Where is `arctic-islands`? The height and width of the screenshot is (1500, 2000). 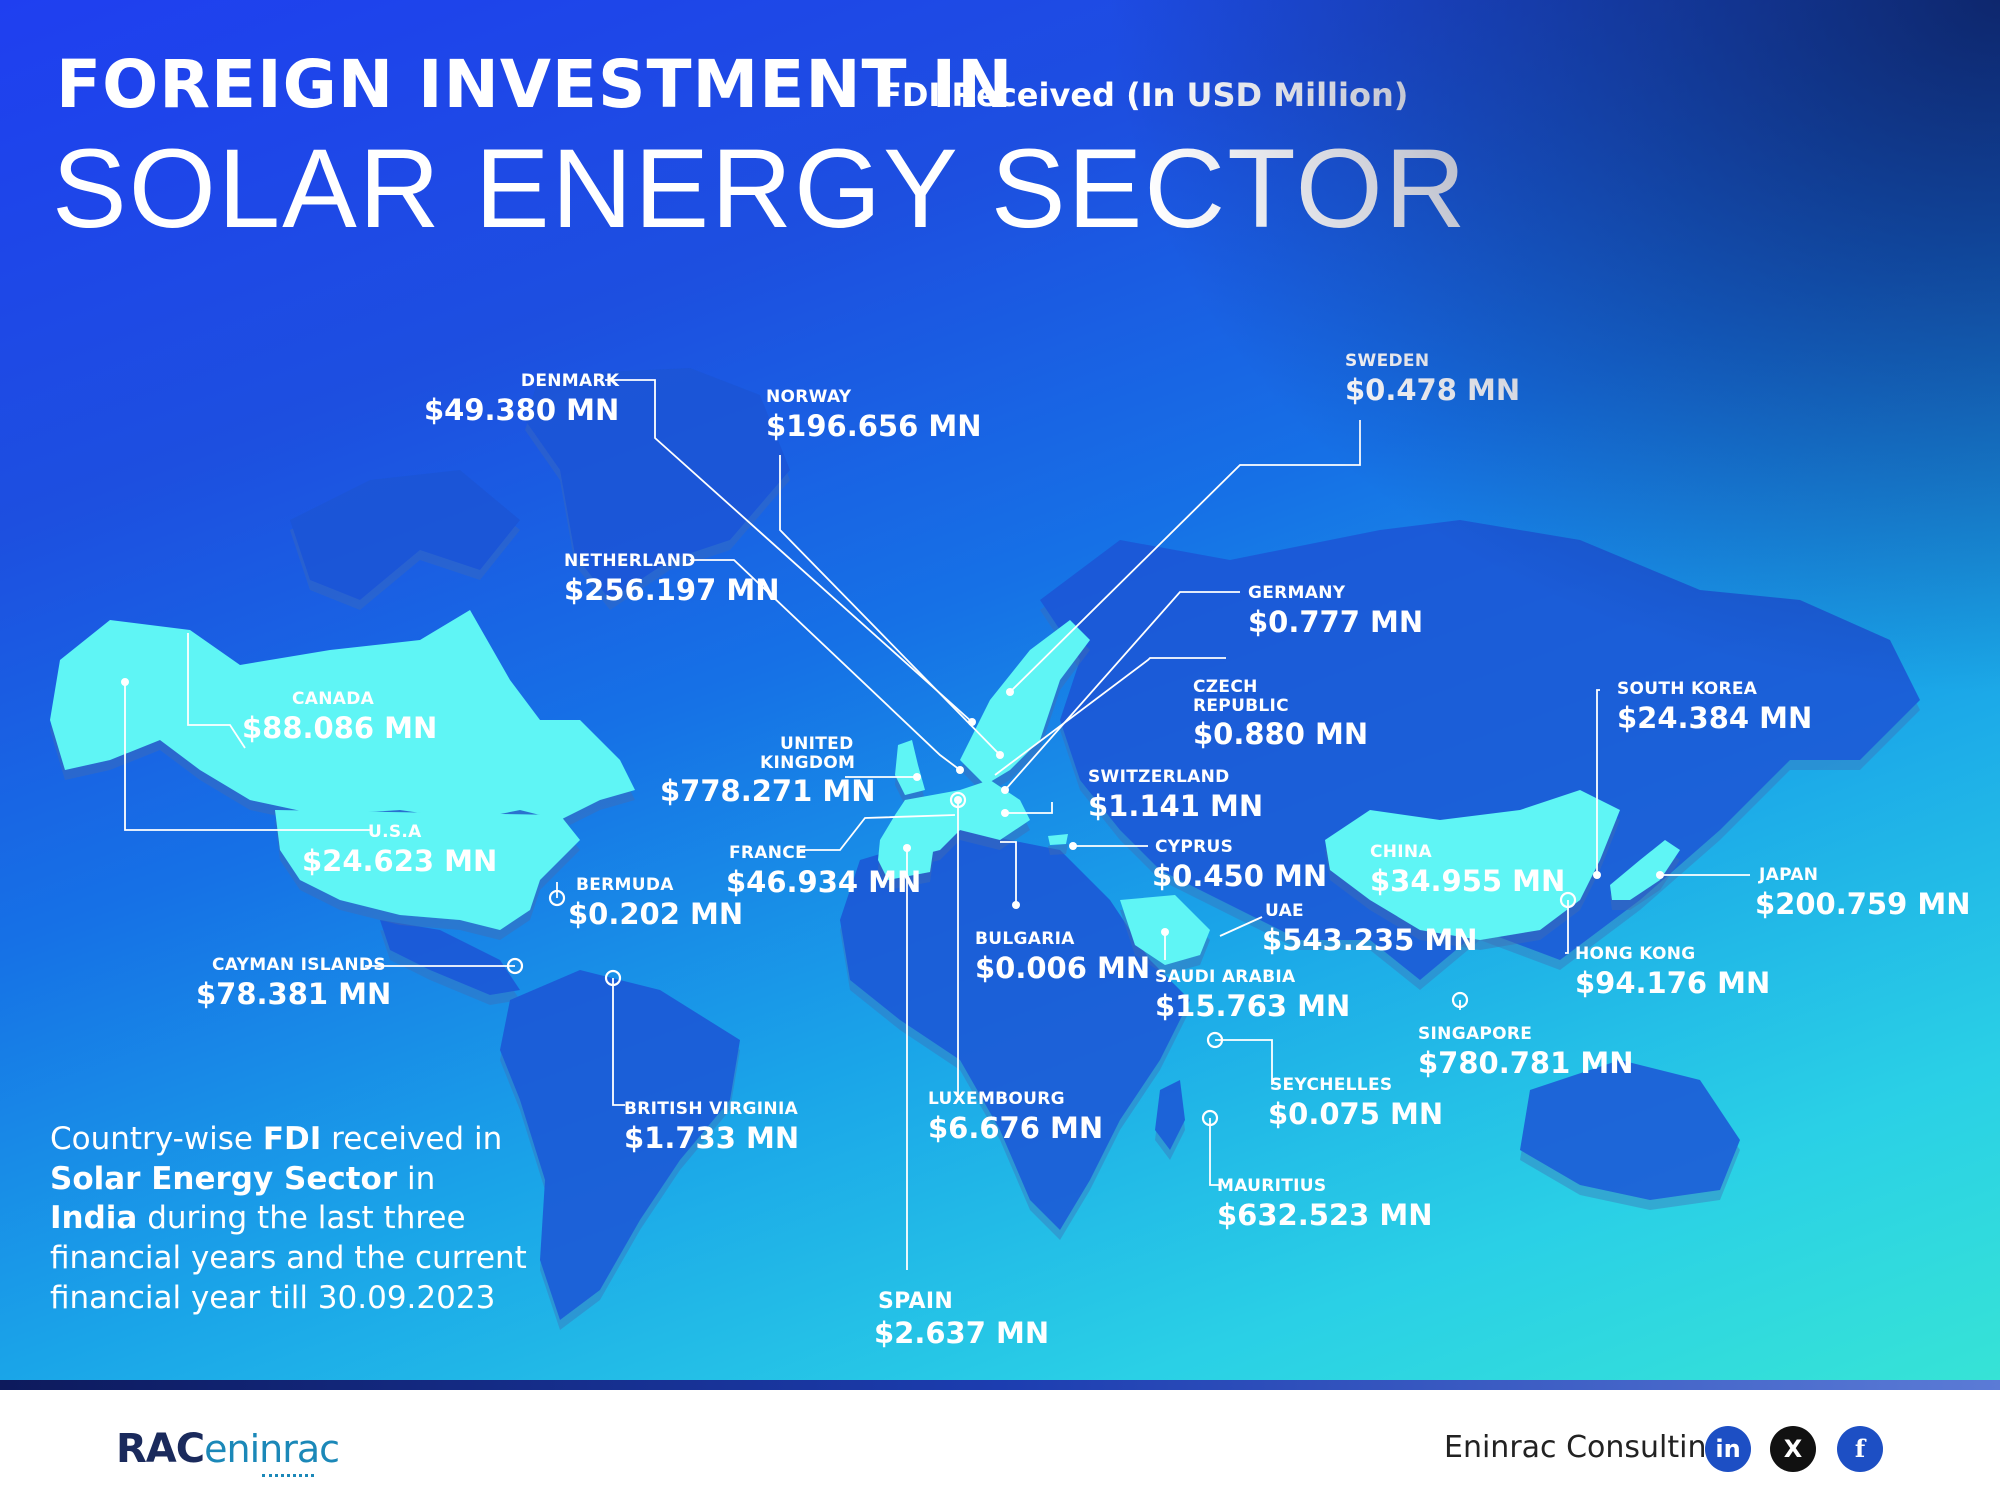 arctic-islands is located at coordinates (405, 535).